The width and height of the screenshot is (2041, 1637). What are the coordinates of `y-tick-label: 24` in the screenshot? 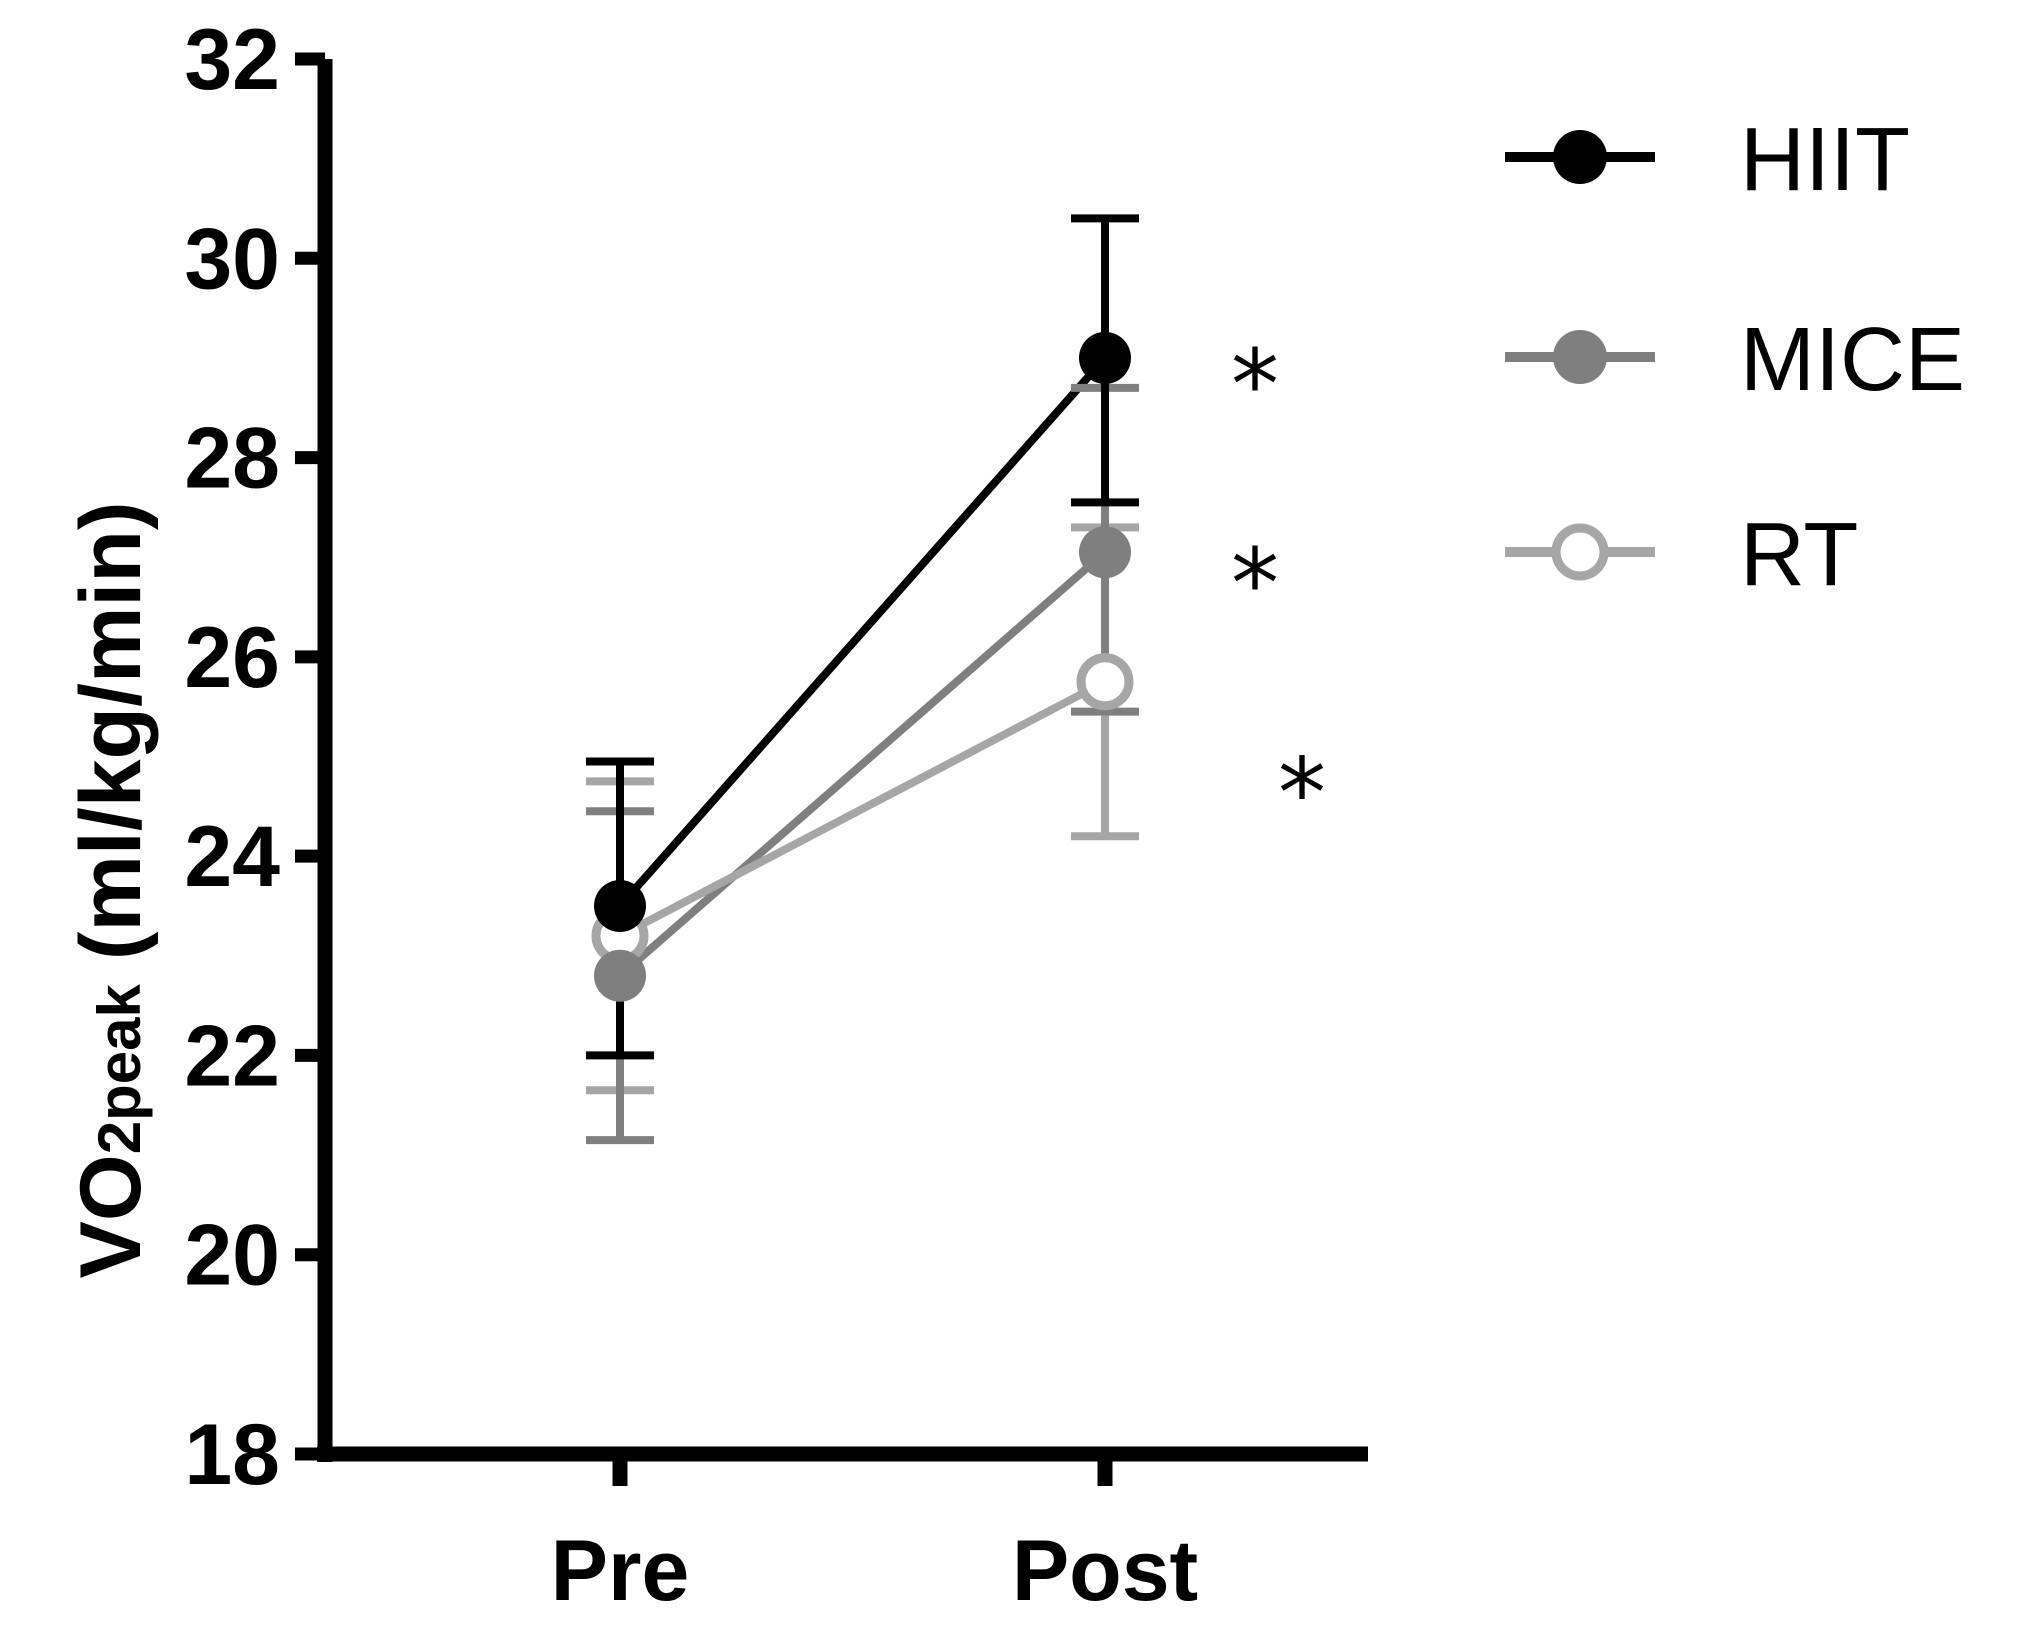 It's located at (232, 857).